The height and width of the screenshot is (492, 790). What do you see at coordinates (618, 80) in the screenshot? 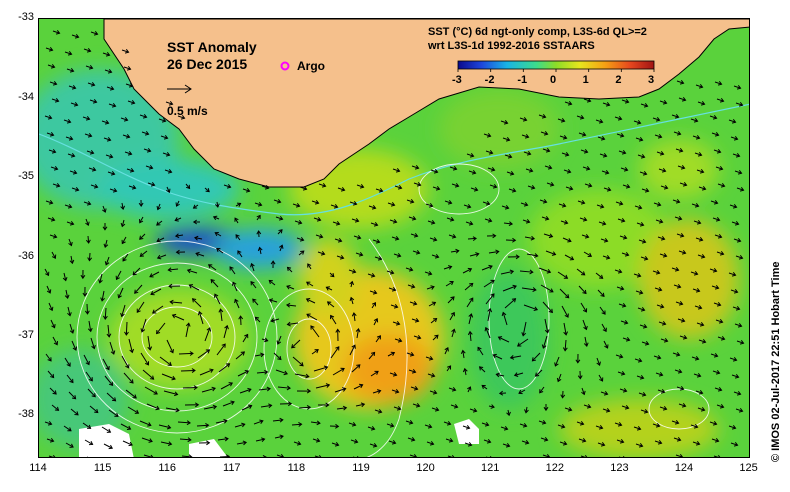
I see `colorbar-tick-label: 2` at bounding box center [618, 80].